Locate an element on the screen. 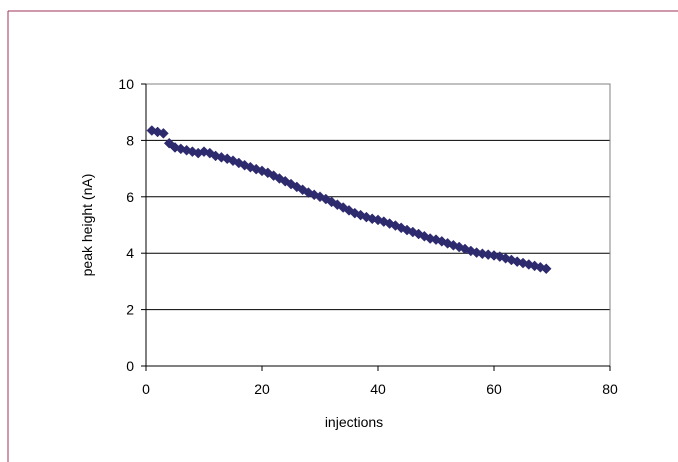 The width and height of the screenshot is (678, 462). x-tick-label: 80 is located at coordinates (610, 389).